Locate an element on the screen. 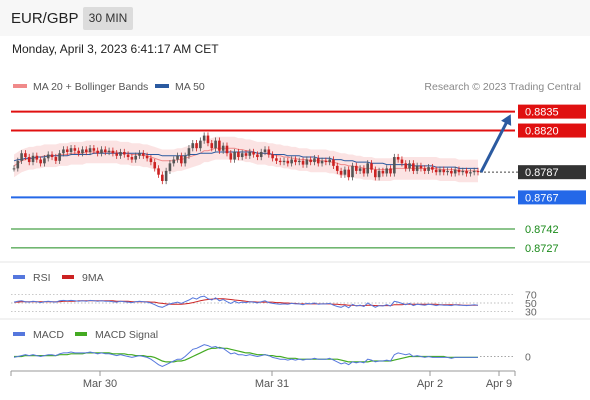 The width and height of the screenshot is (590, 400). bollinger-band-area is located at coordinates (246, 159).